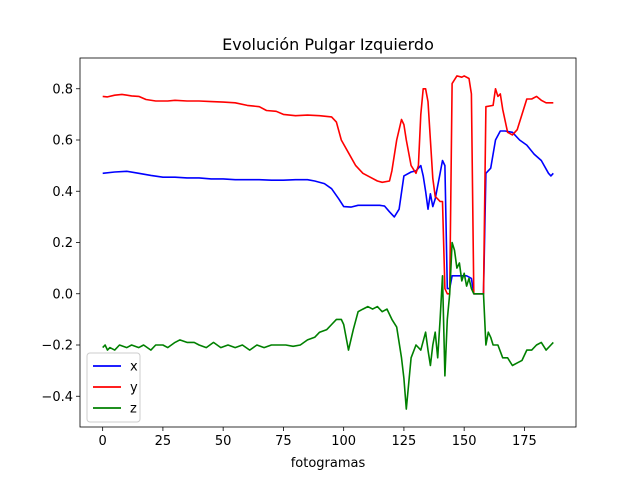 The height and width of the screenshot is (484, 640). What do you see at coordinates (223, 441) in the screenshot?
I see `x-tick-label: 50` at bounding box center [223, 441].